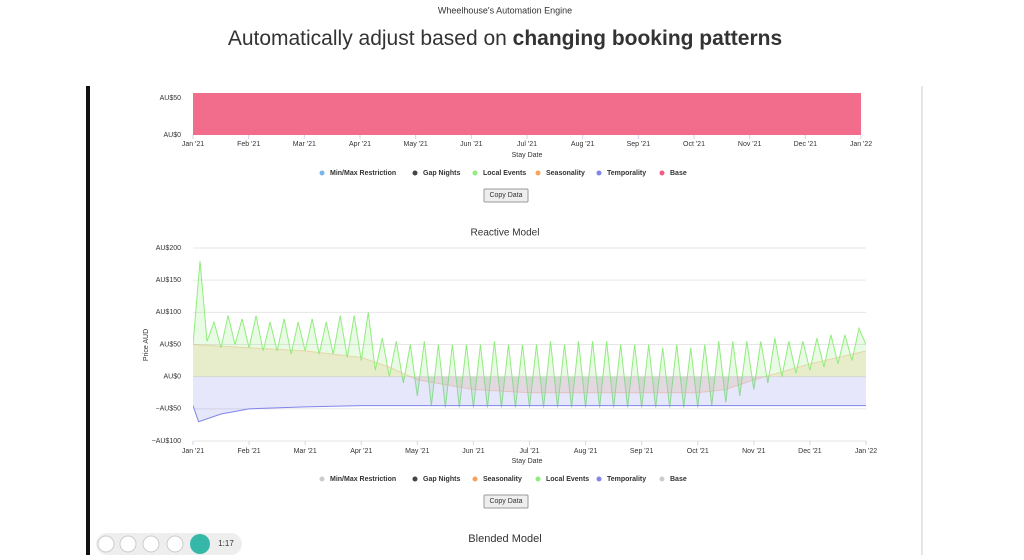 The image size is (1024, 560). Describe the element at coordinates (88, 320) in the screenshot. I see `frame-left` at that location.